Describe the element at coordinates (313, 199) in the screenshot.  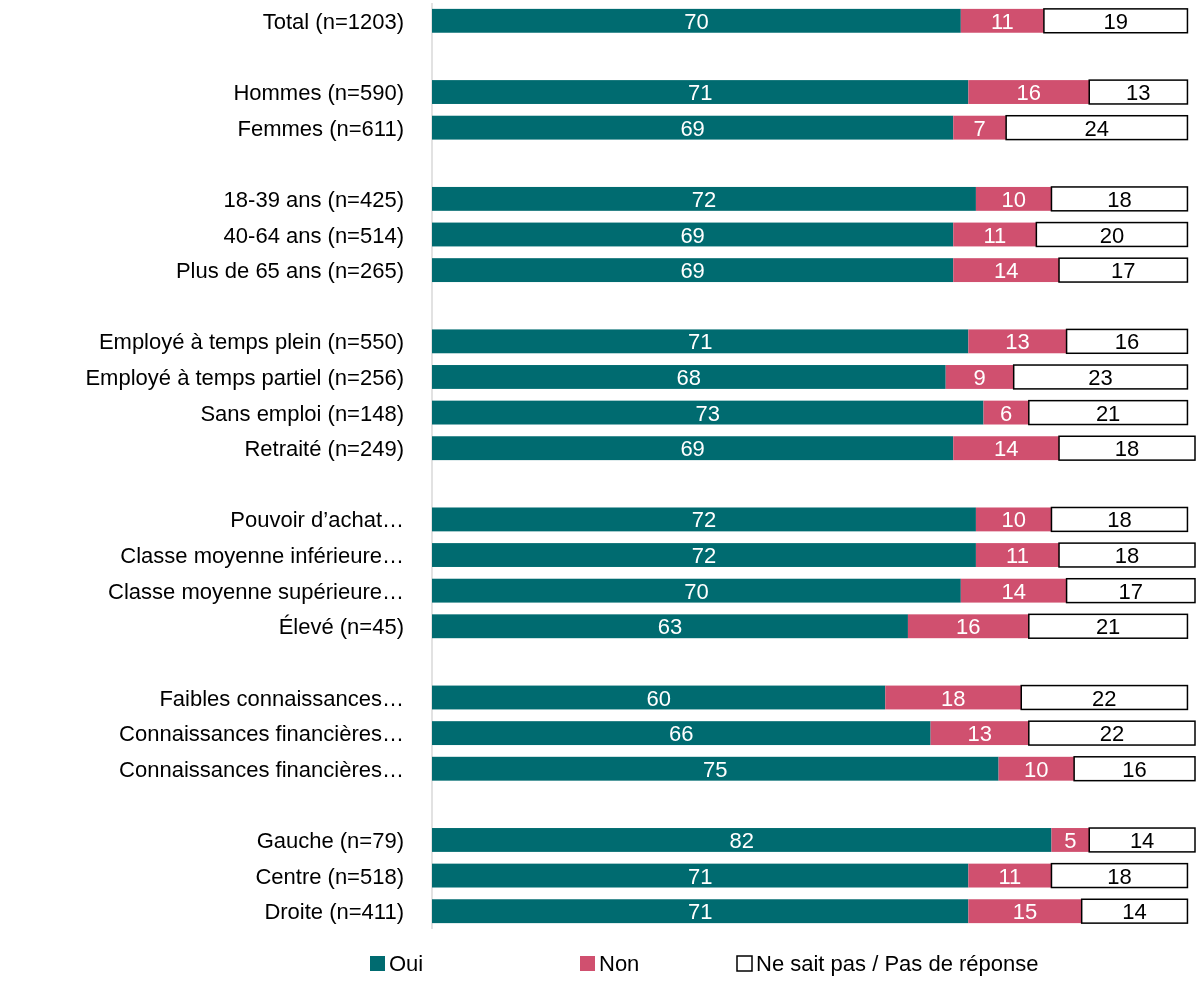
I see `y-tick-label: 18-39 ans (n=425)` at that location.